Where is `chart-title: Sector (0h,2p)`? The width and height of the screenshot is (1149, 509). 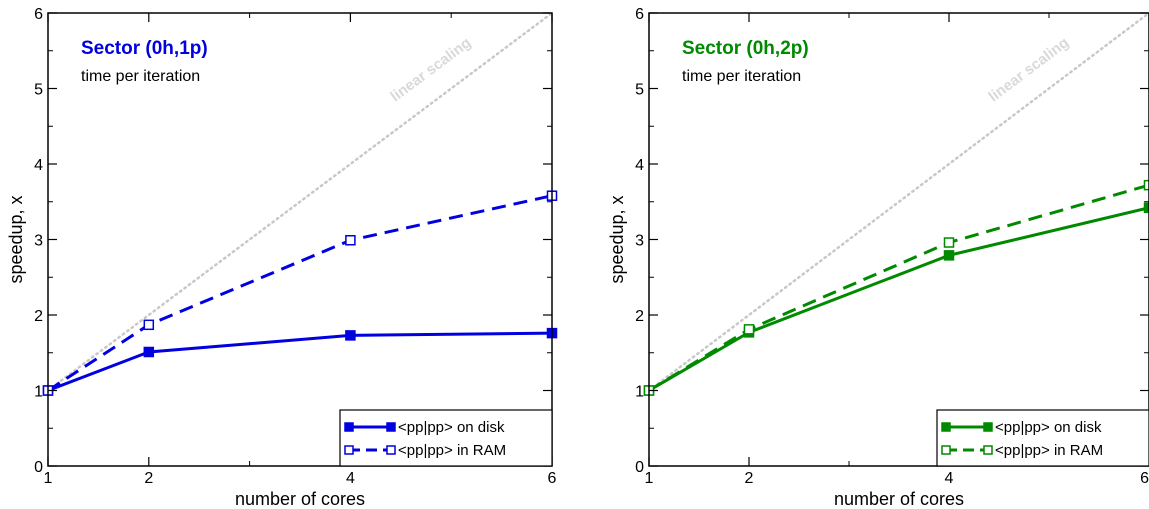
chart-title: Sector (0h,2p) is located at coordinates (745, 48).